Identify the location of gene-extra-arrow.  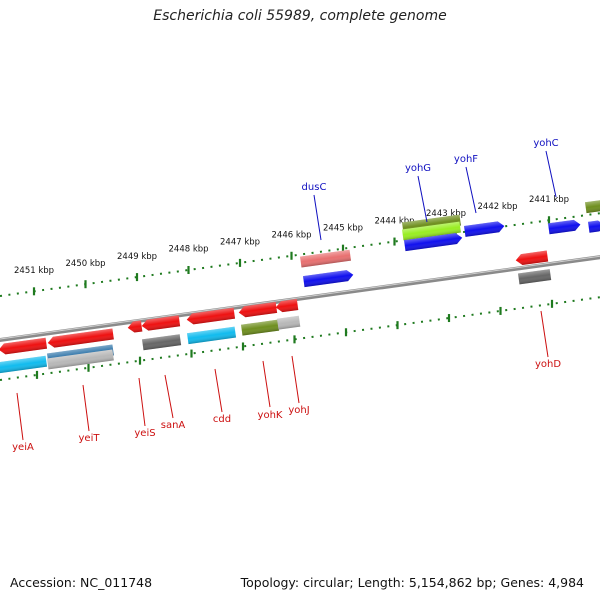
(594, 226).